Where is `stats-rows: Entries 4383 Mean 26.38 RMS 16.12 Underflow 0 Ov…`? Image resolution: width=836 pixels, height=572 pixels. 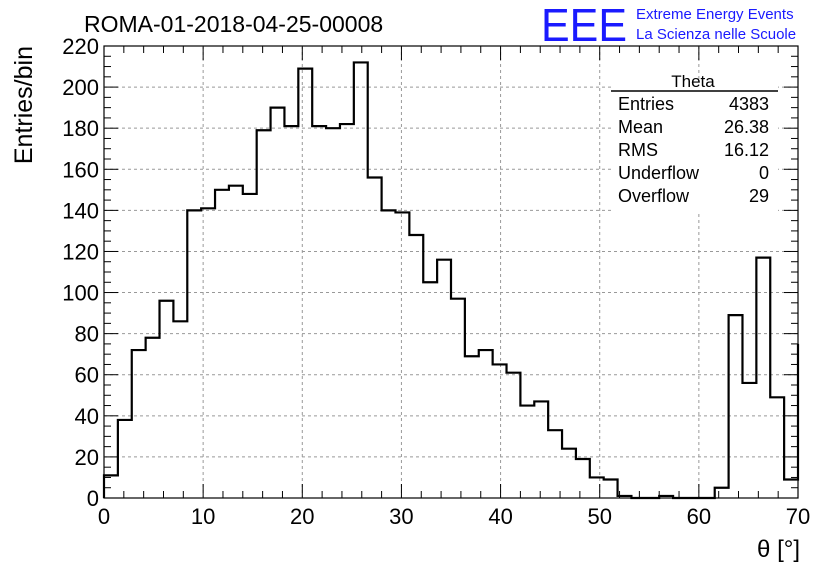
stats-rows: Entries 4383 Mean 26.38 RMS 16.12 Underflow 0 Ov… is located at coordinates (693, 150).